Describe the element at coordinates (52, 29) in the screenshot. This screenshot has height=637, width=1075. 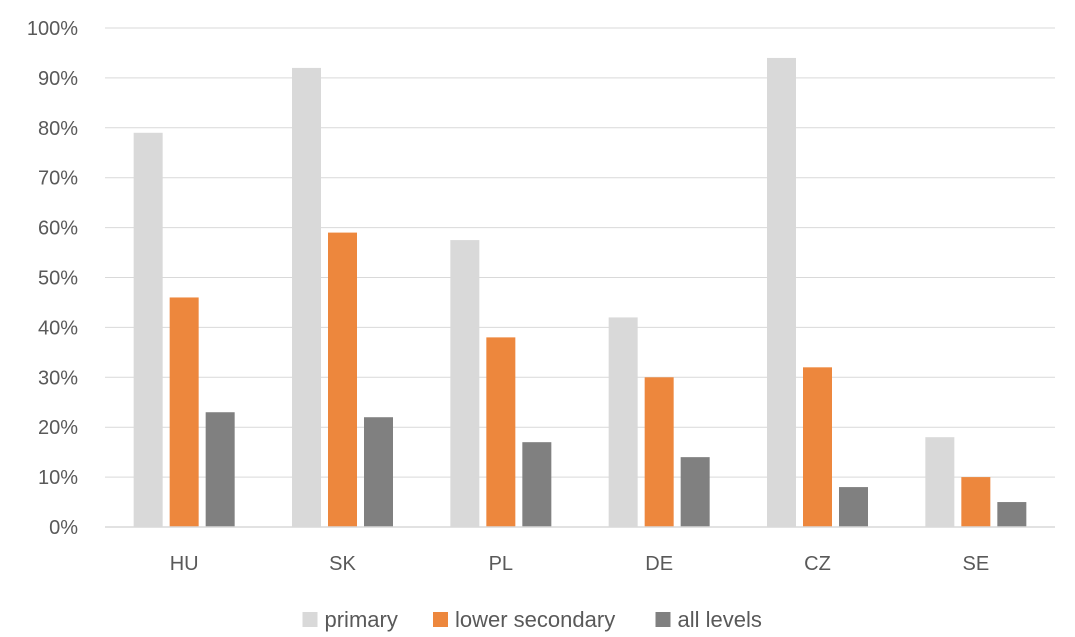
I see `y-tick-label: 100%` at that location.